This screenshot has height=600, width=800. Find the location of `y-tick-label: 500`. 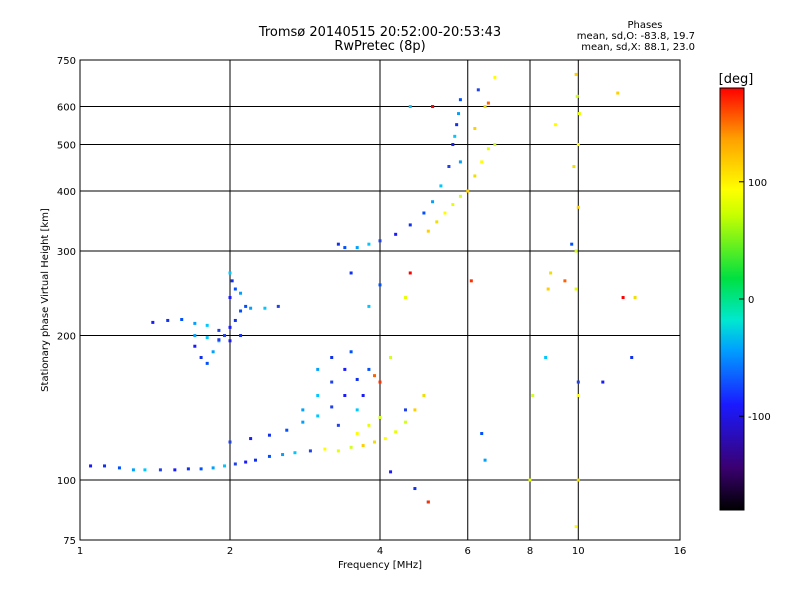

y-tick-label: 500 is located at coordinates (66, 146).